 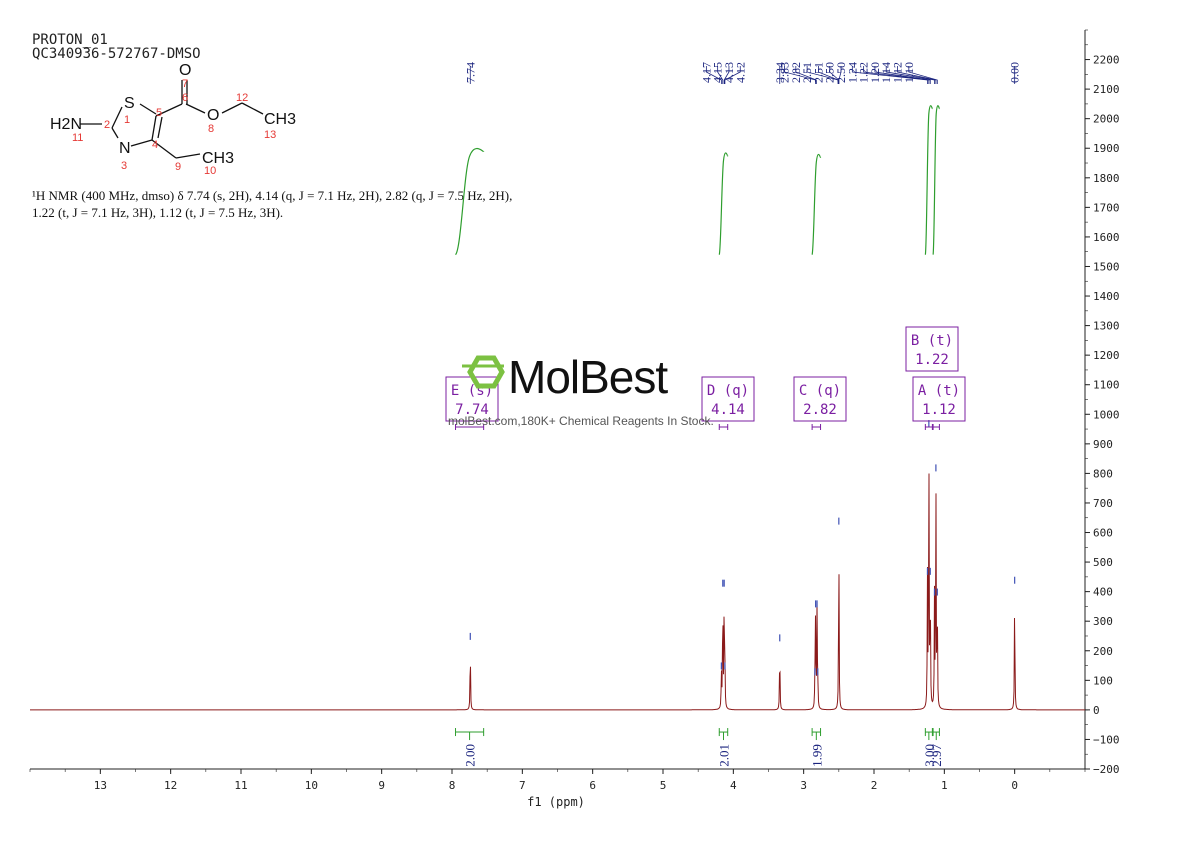 What do you see at coordinates (1106, 178) in the screenshot?
I see `y-tick-label: 1800` at bounding box center [1106, 178].